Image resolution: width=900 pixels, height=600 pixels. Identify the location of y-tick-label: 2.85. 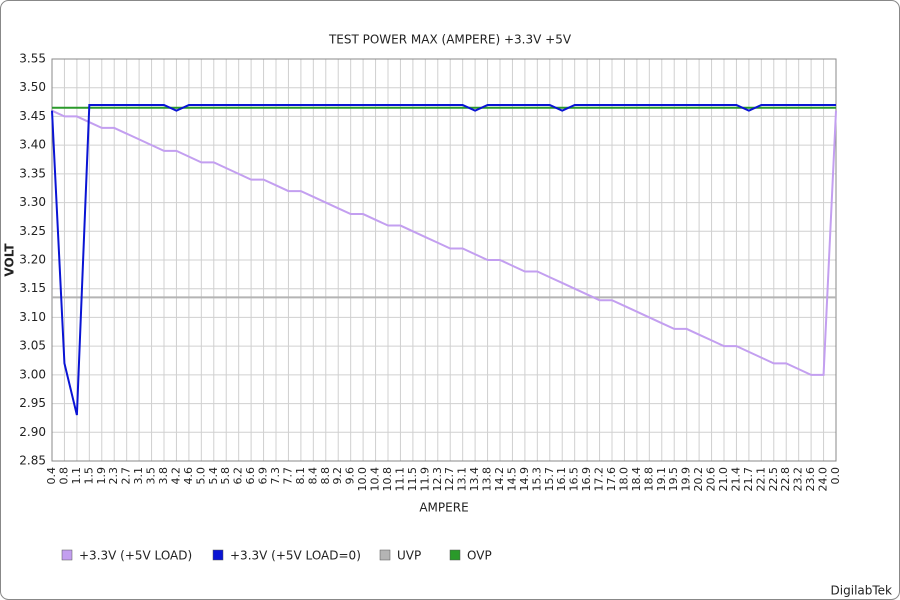
(32, 461).